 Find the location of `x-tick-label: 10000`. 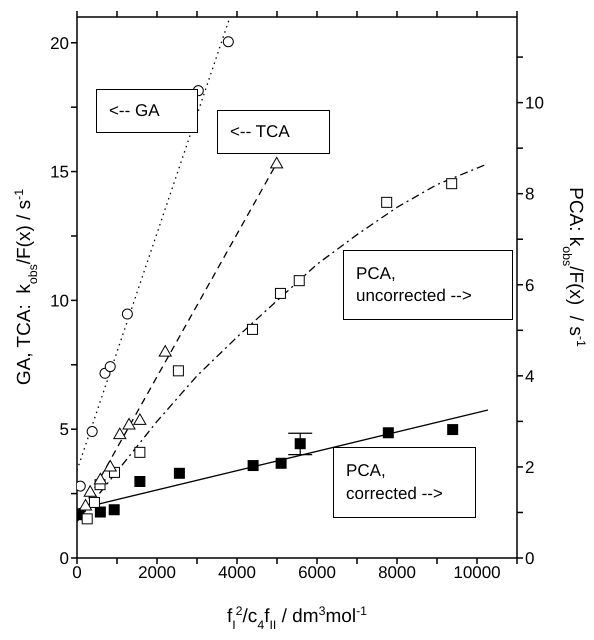

x-tick-label: 10000 is located at coordinates (477, 572).